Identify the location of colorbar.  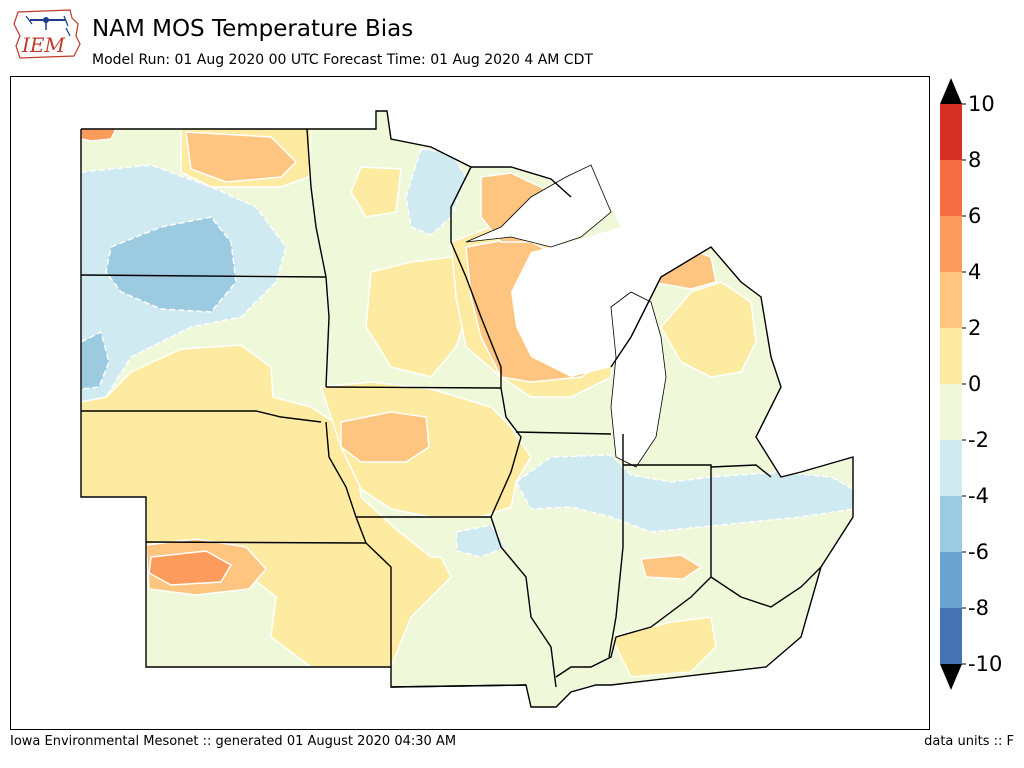
(953, 384).